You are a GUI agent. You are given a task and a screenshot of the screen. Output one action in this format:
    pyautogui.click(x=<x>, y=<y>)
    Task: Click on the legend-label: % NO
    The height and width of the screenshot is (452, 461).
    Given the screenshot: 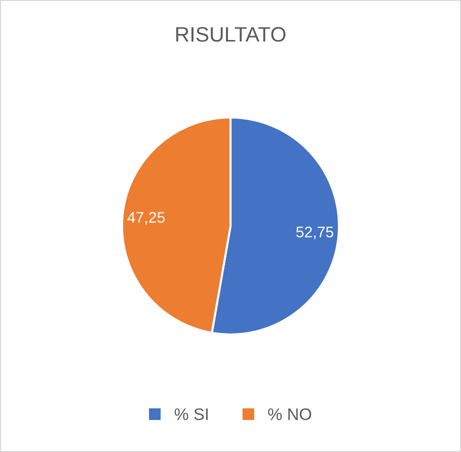 What is the action you would take?
    pyautogui.click(x=290, y=414)
    